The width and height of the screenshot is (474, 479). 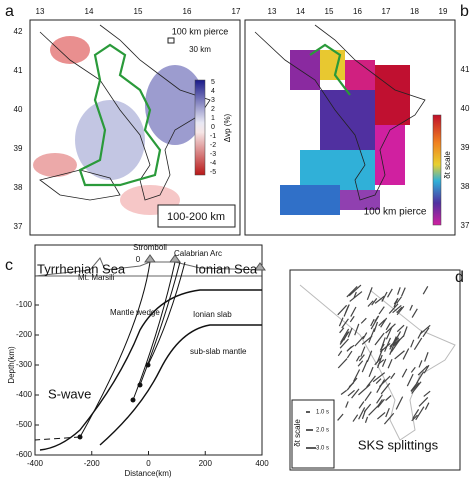 What do you see at coordinates (120, 115) in the screenshot?
I see `pierce-outline` at bounding box center [120, 115].